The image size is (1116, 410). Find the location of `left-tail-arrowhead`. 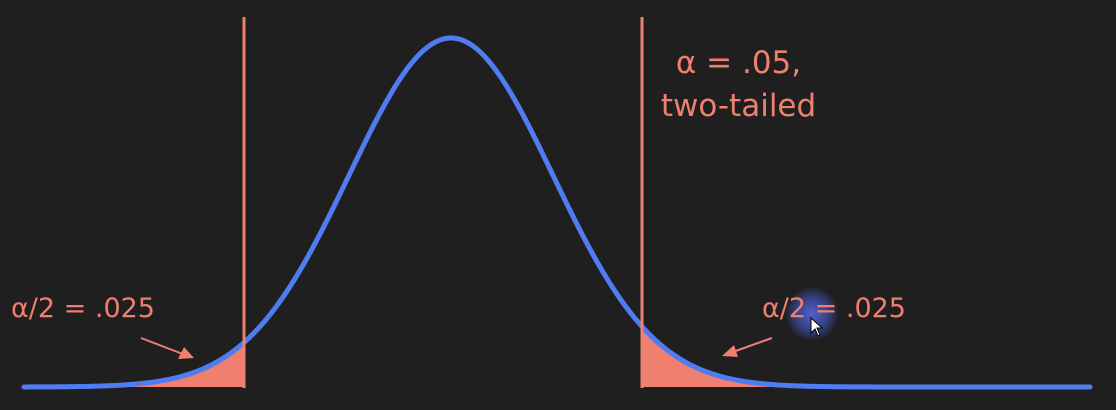

left-tail-arrowhead is located at coordinates (186, 353).